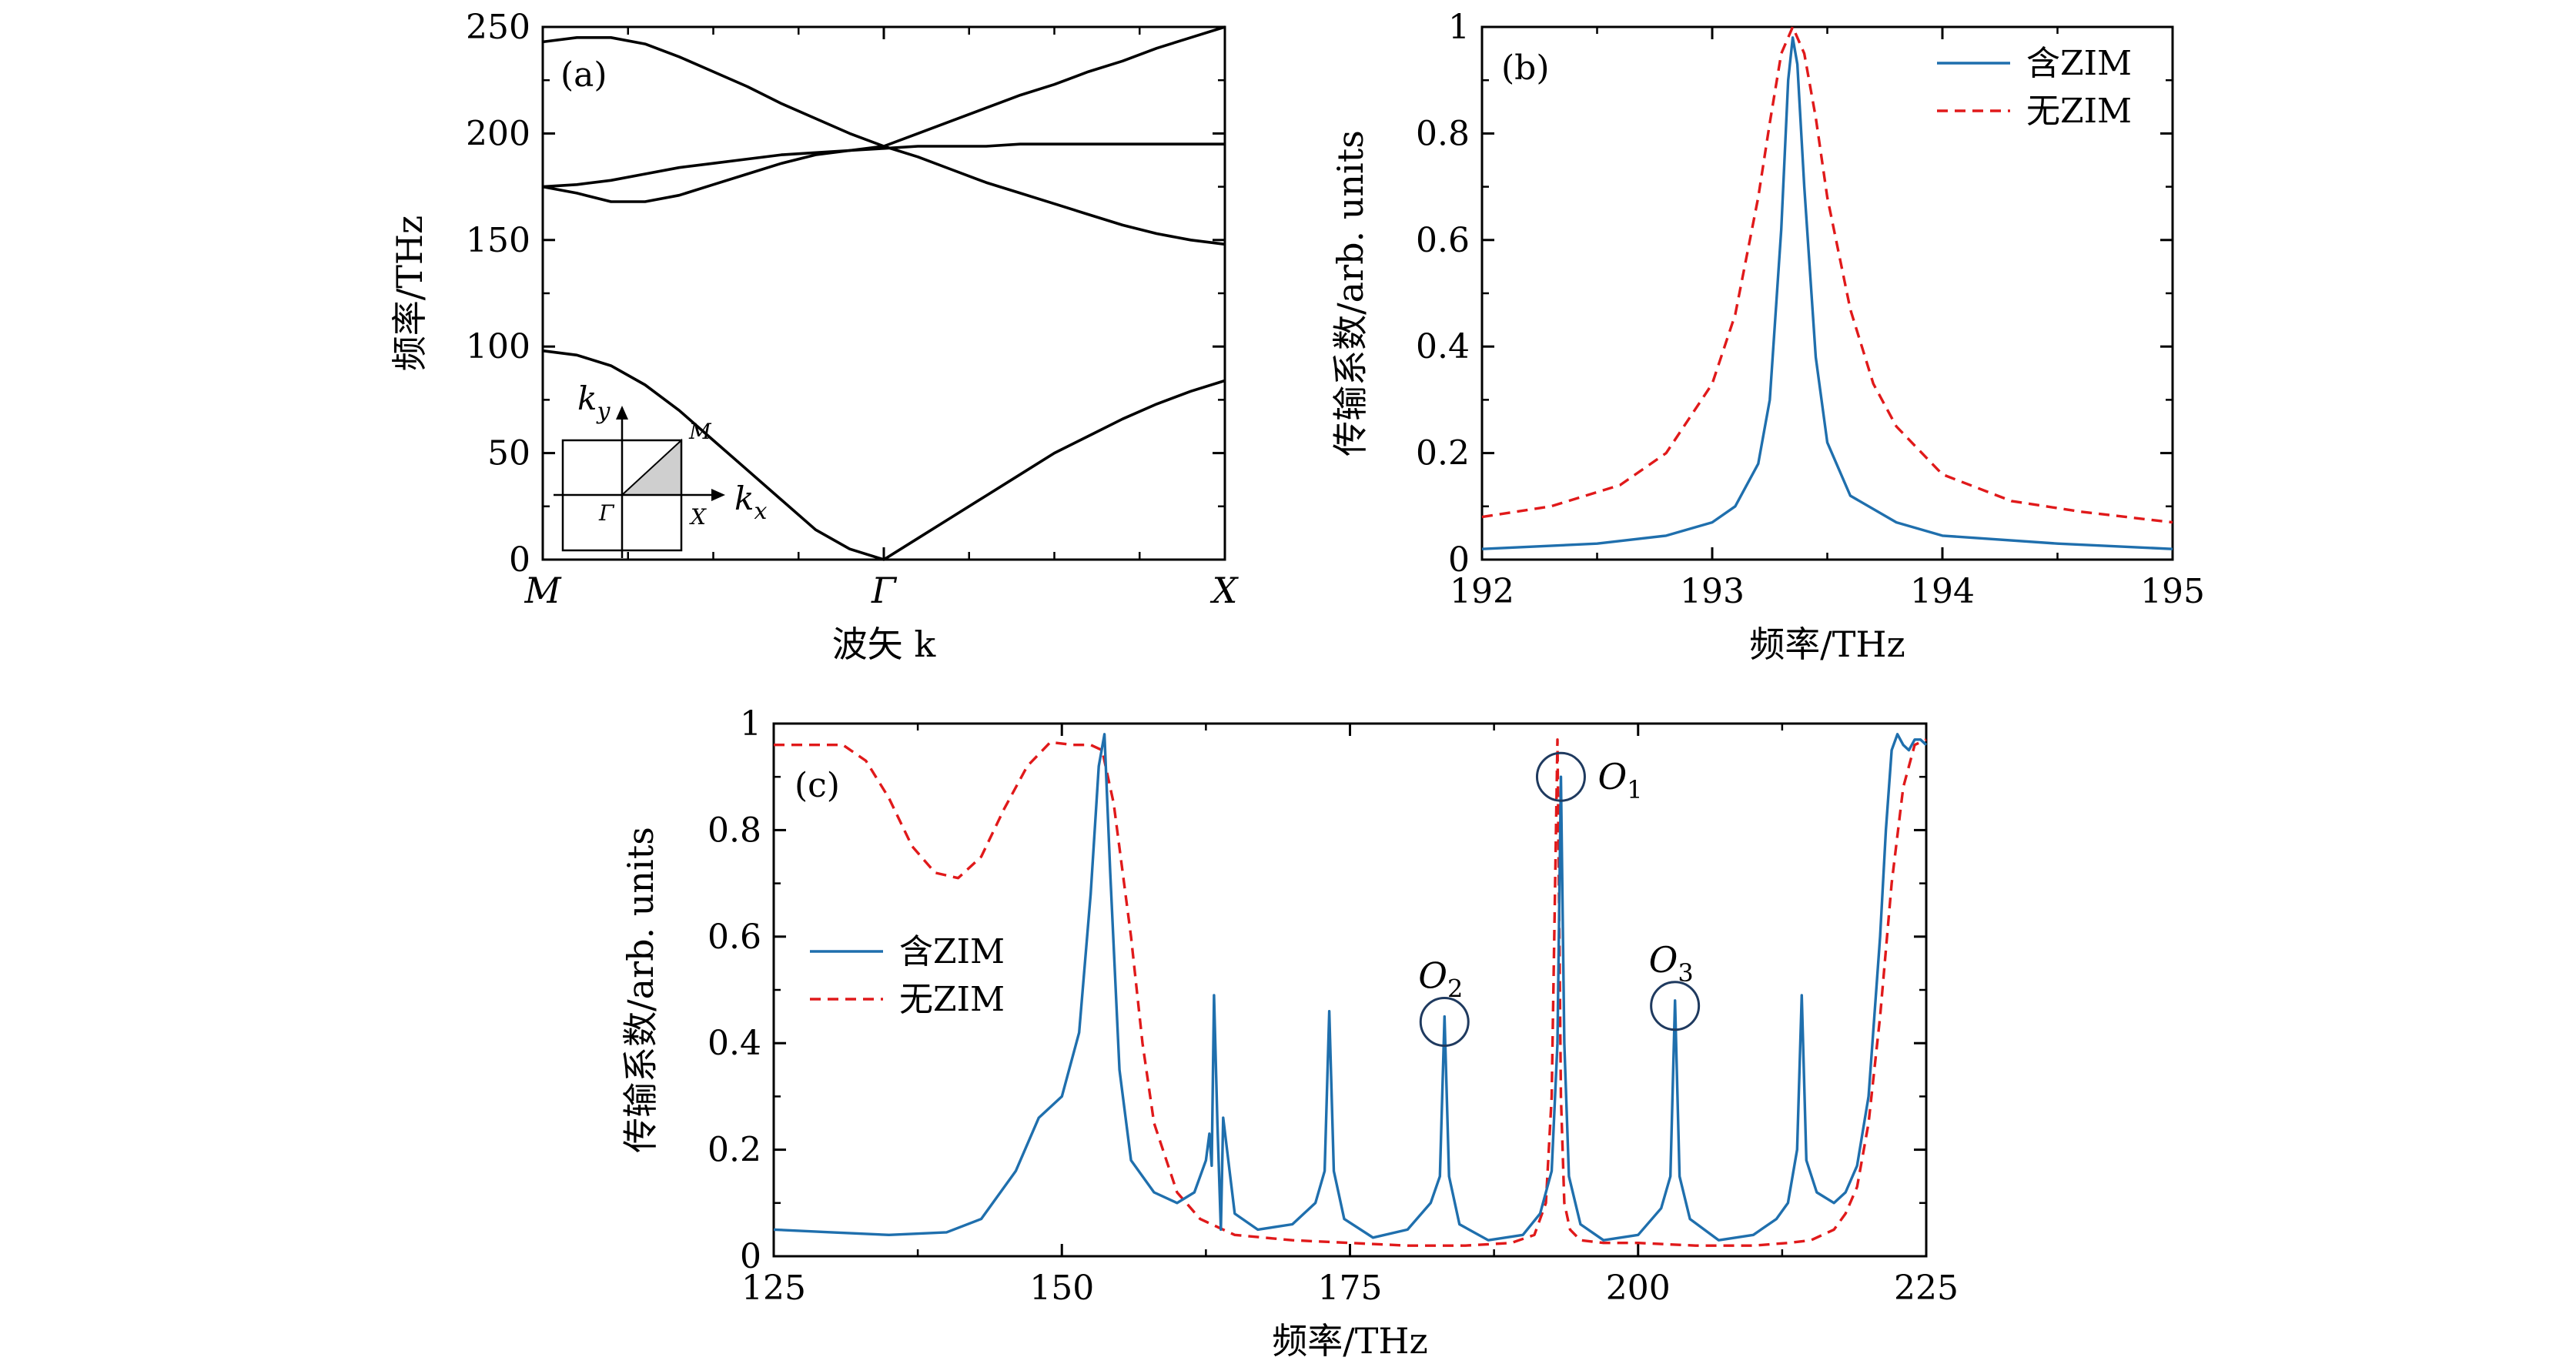 The height and width of the screenshot is (1364, 2576). Describe the element at coordinates (884, 455) in the screenshot. I see `band-line-band1` at that location.